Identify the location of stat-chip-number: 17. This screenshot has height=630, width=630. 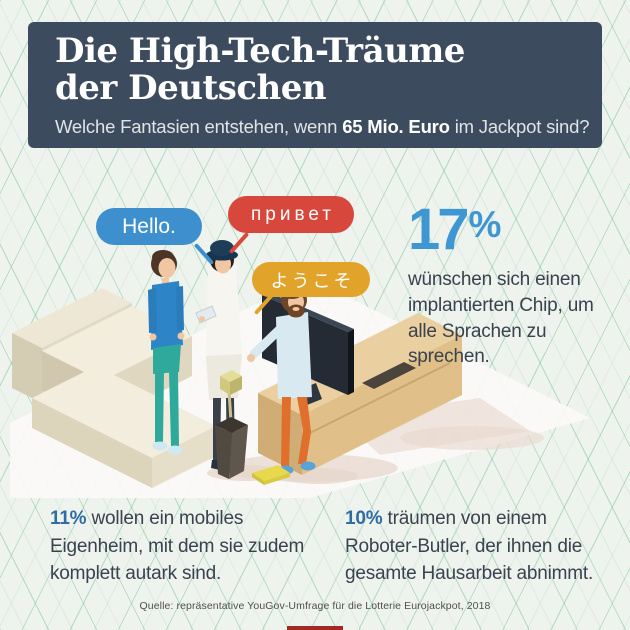
(438, 229).